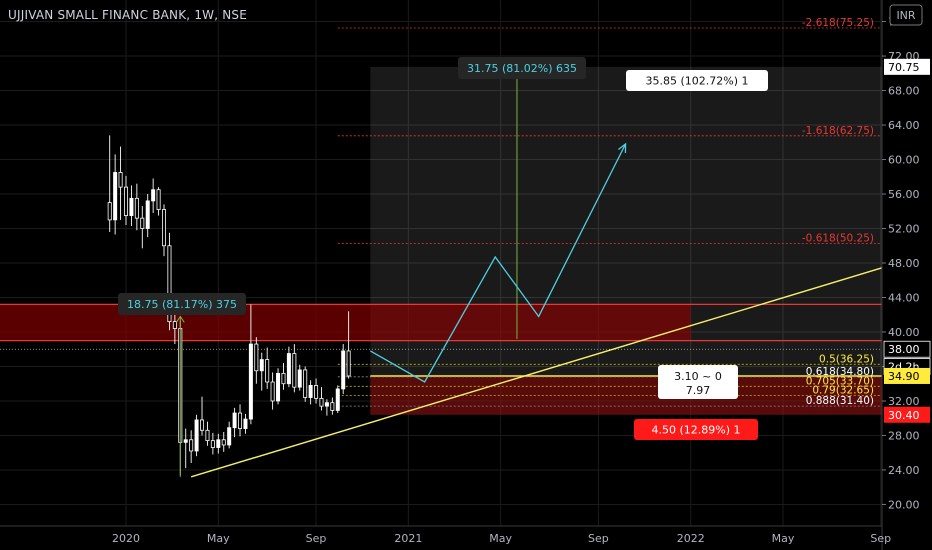  What do you see at coordinates (904, 332) in the screenshot?
I see `price-tick-label: 40.00` at bounding box center [904, 332].